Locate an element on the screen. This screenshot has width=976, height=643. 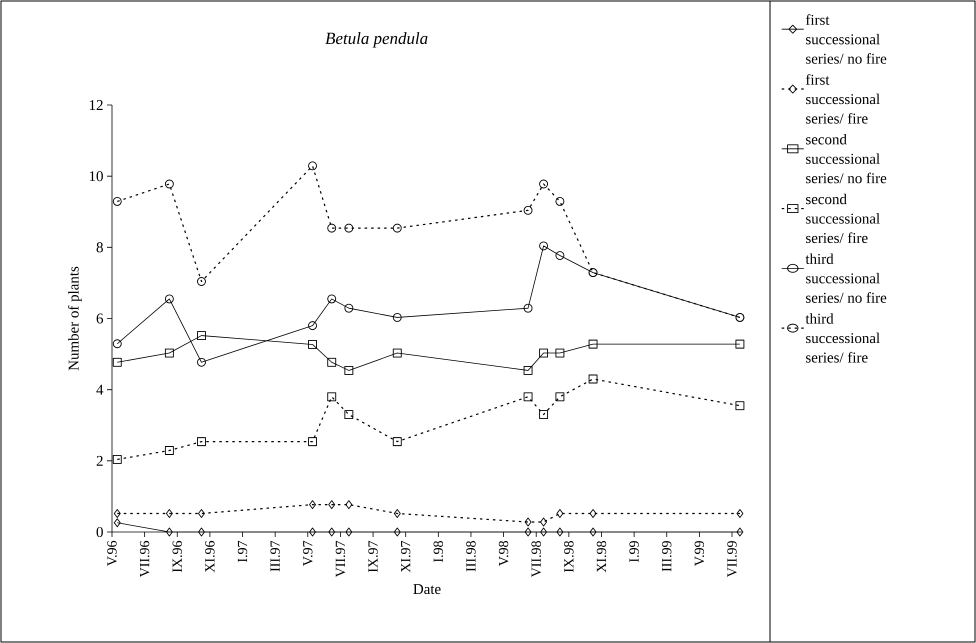
y-tick-label: 4 is located at coordinates (100, 389).